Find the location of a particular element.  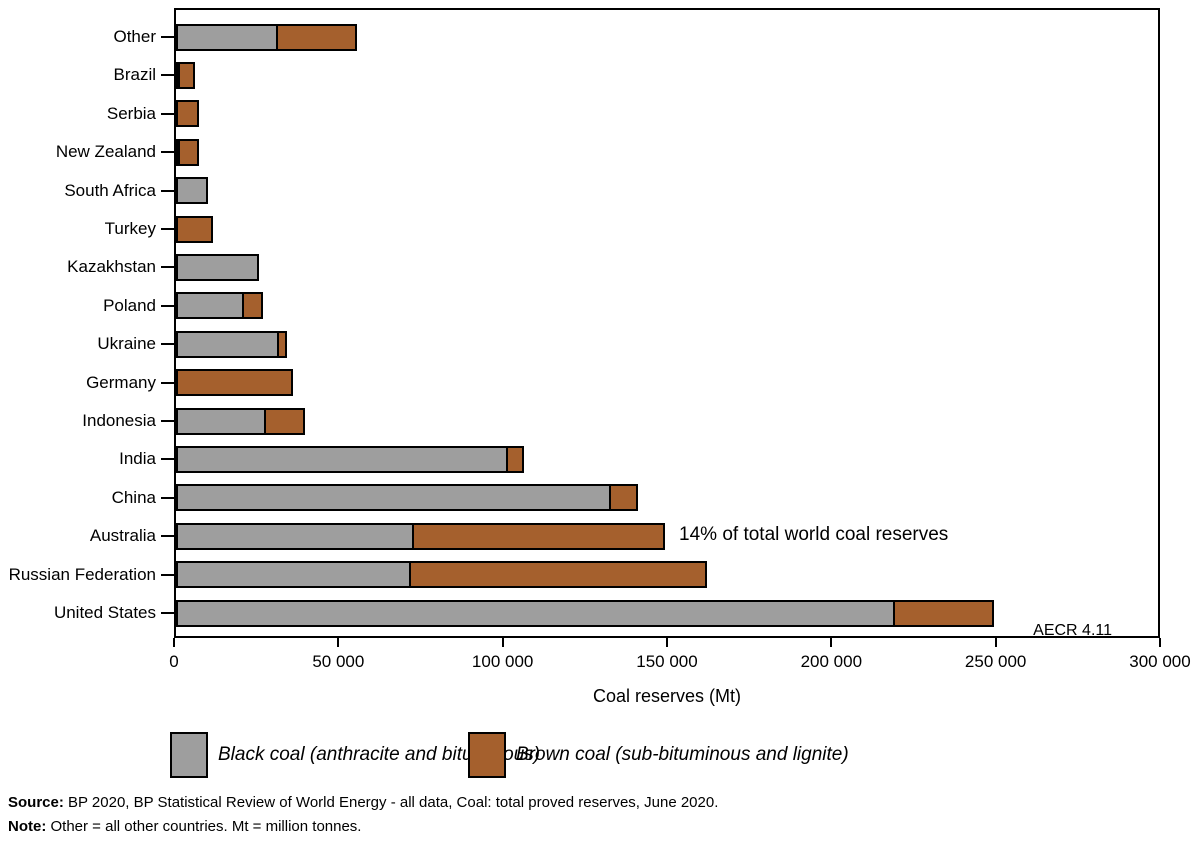

bar-segment-germany is located at coordinates (235, 383).